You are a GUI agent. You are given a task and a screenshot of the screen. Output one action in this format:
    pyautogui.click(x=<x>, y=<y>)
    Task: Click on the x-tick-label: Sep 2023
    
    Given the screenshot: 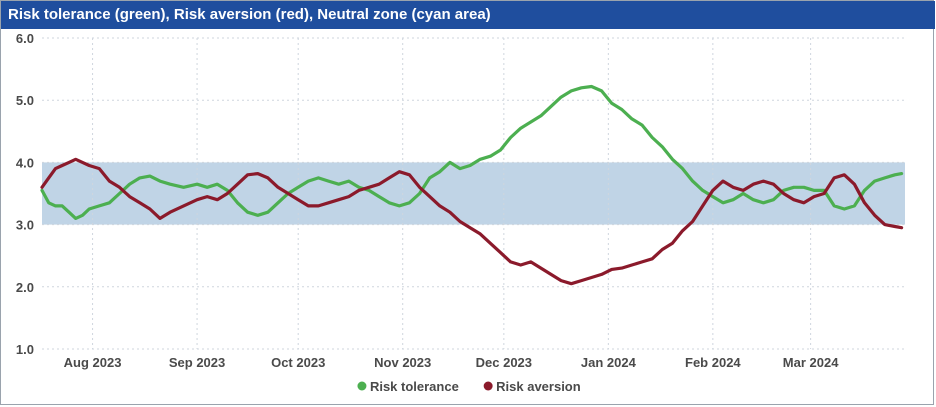 What is the action you would take?
    pyautogui.click(x=197, y=362)
    